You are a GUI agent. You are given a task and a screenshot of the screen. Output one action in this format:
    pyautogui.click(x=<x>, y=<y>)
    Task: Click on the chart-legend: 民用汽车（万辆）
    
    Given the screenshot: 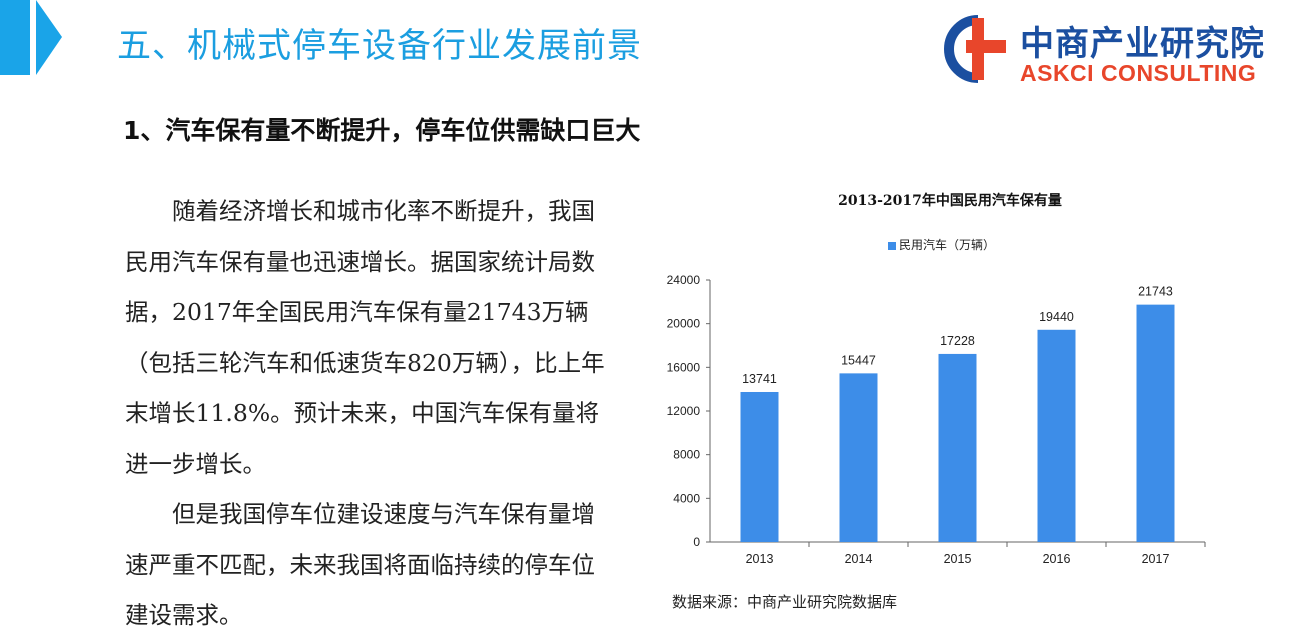 What is the action you would take?
    pyautogui.click(x=941, y=244)
    